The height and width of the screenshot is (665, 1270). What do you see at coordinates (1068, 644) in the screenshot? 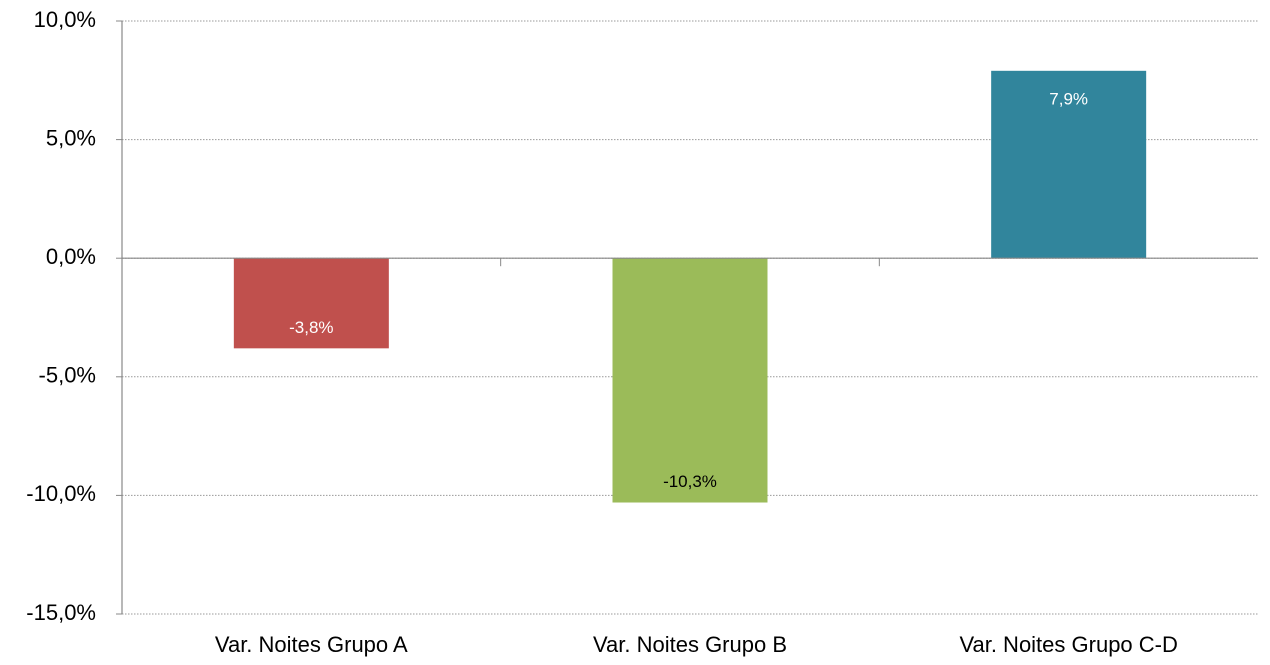
I see `x-tick-label: Var. Noites Grupo C-D` at bounding box center [1068, 644].